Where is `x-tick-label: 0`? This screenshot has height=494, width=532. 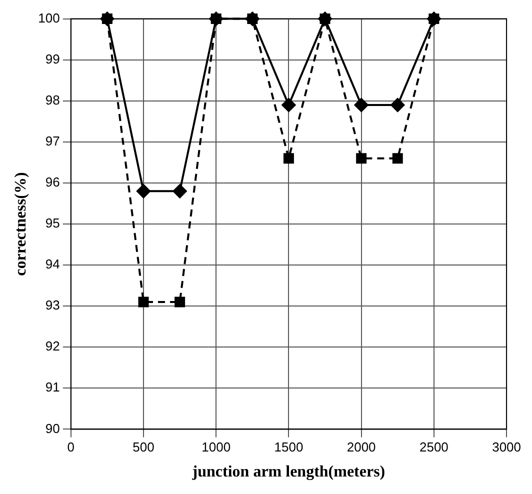 x-tick-label: 0 is located at coordinates (71, 447).